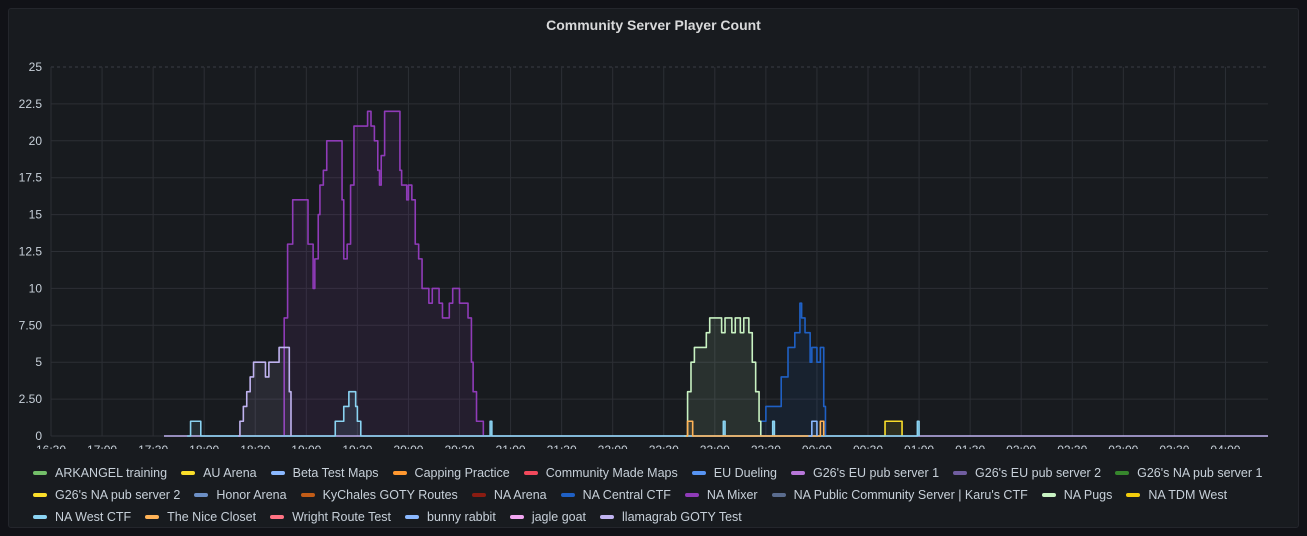 The image size is (1307, 536). I want to click on legend-label: Honor Arena, so click(251, 495).